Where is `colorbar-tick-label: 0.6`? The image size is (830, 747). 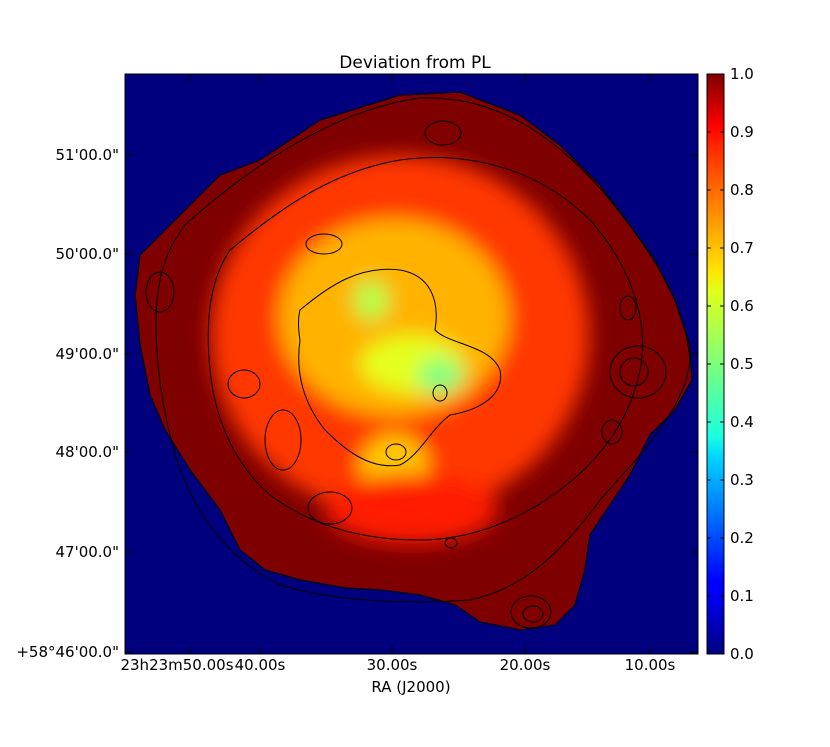 colorbar-tick-label: 0.6 is located at coordinates (742, 306).